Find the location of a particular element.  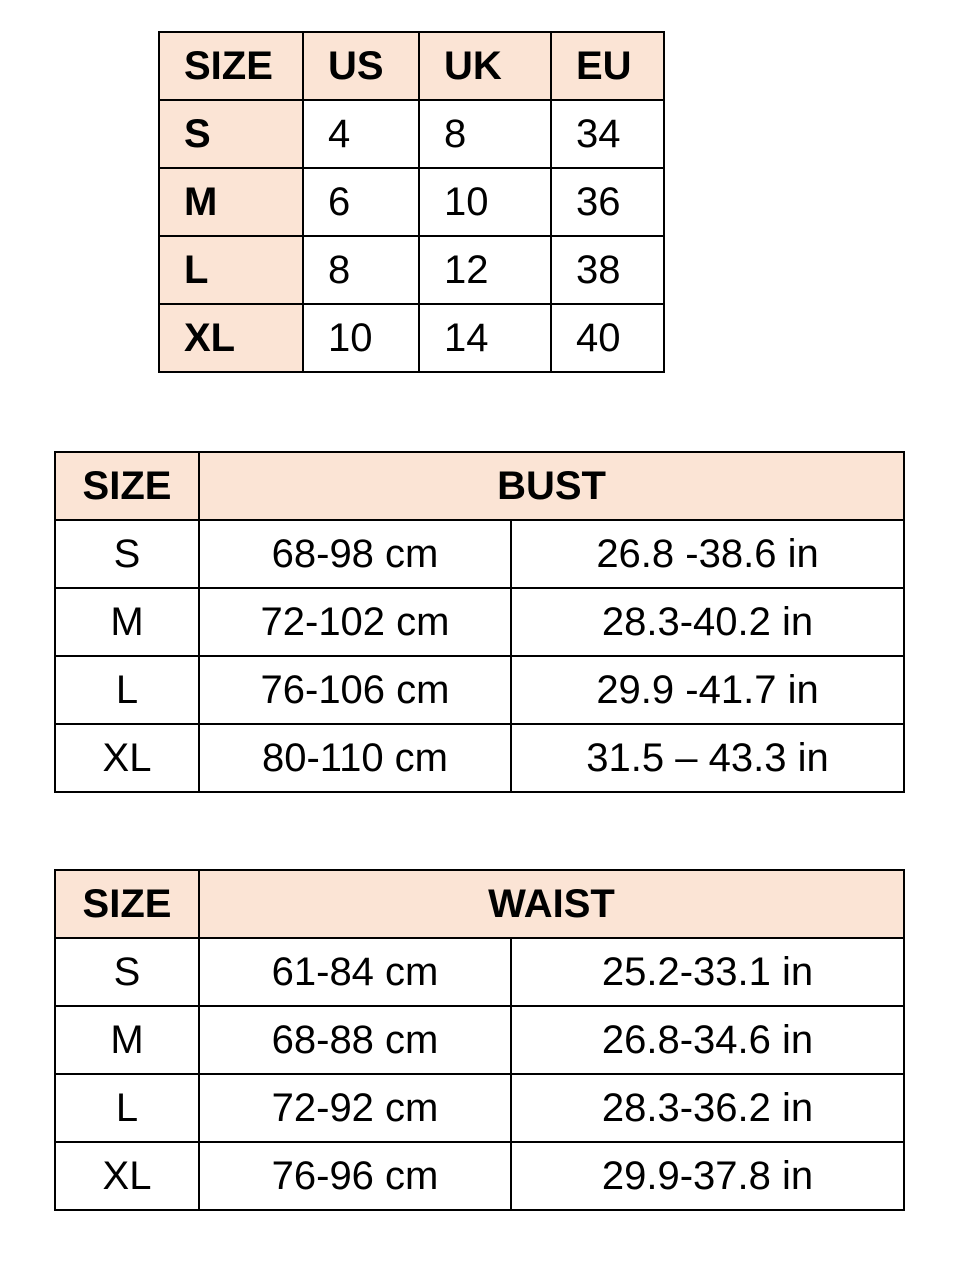

size-value: 12 is located at coordinates (485, 270).